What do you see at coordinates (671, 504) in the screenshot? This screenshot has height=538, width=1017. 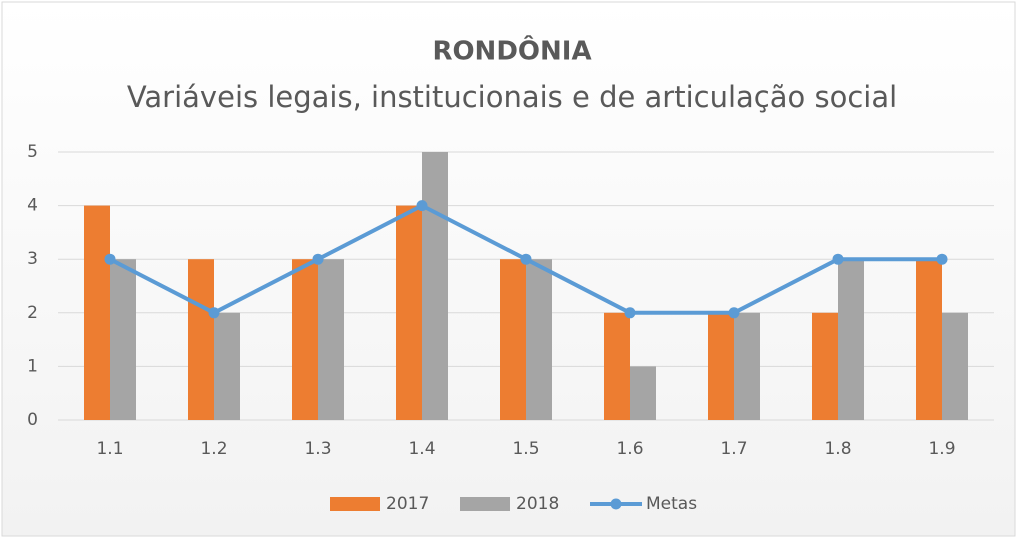 I see `legend-label: Metas` at bounding box center [671, 504].